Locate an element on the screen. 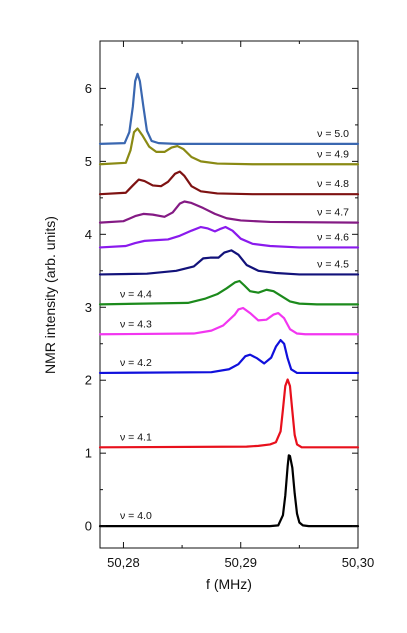 This screenshot has width=407, height=633. x-axis-title: f (MHz) is located at coordinates (229, 584).